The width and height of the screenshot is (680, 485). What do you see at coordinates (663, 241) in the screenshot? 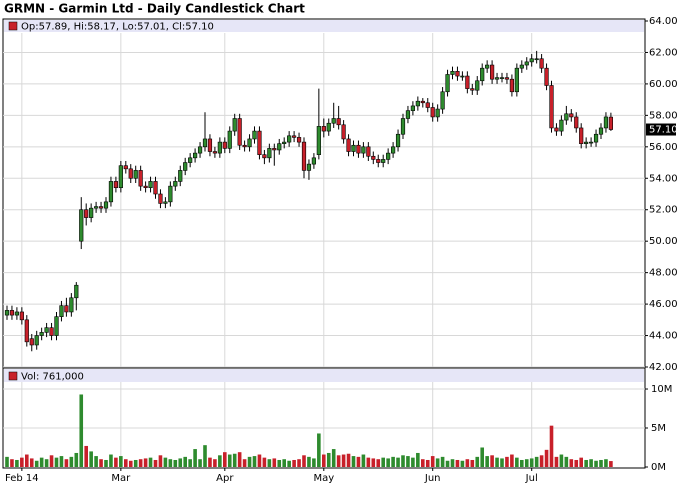
I see `y-tick-label: 50.00` at bounding box center [663, 241].